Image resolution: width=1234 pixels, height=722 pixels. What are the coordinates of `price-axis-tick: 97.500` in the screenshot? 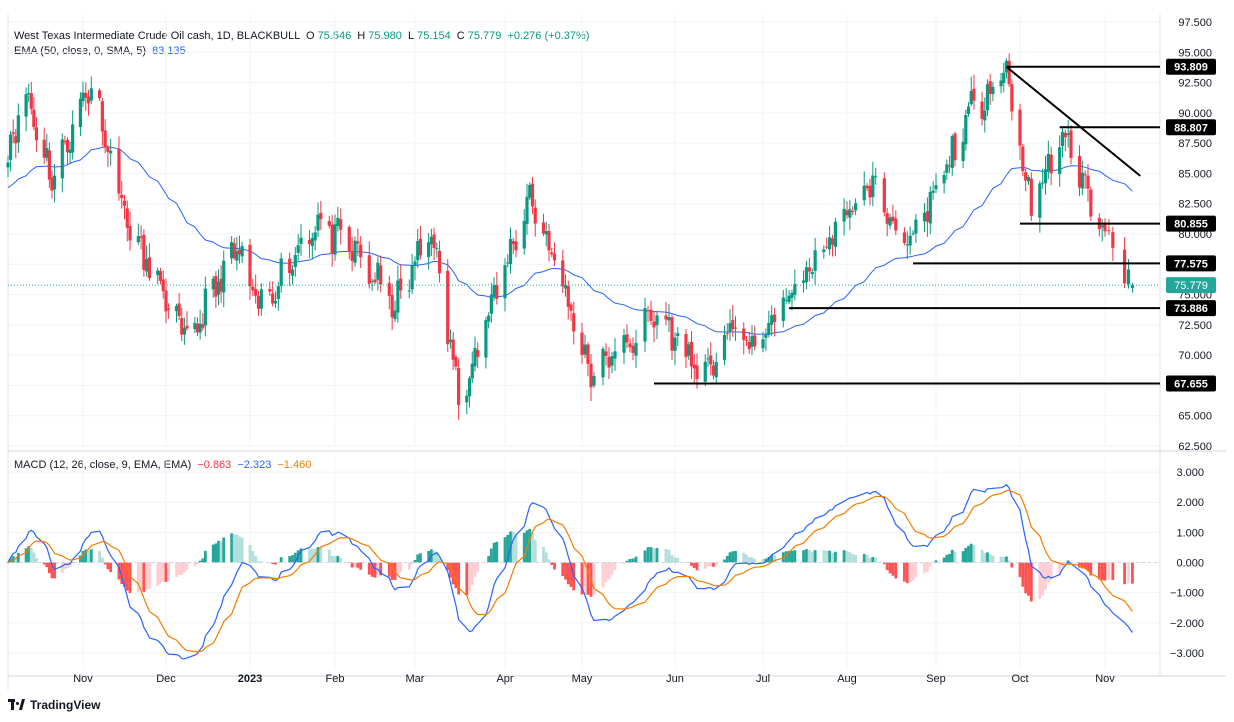 It's located at (1195, 23).